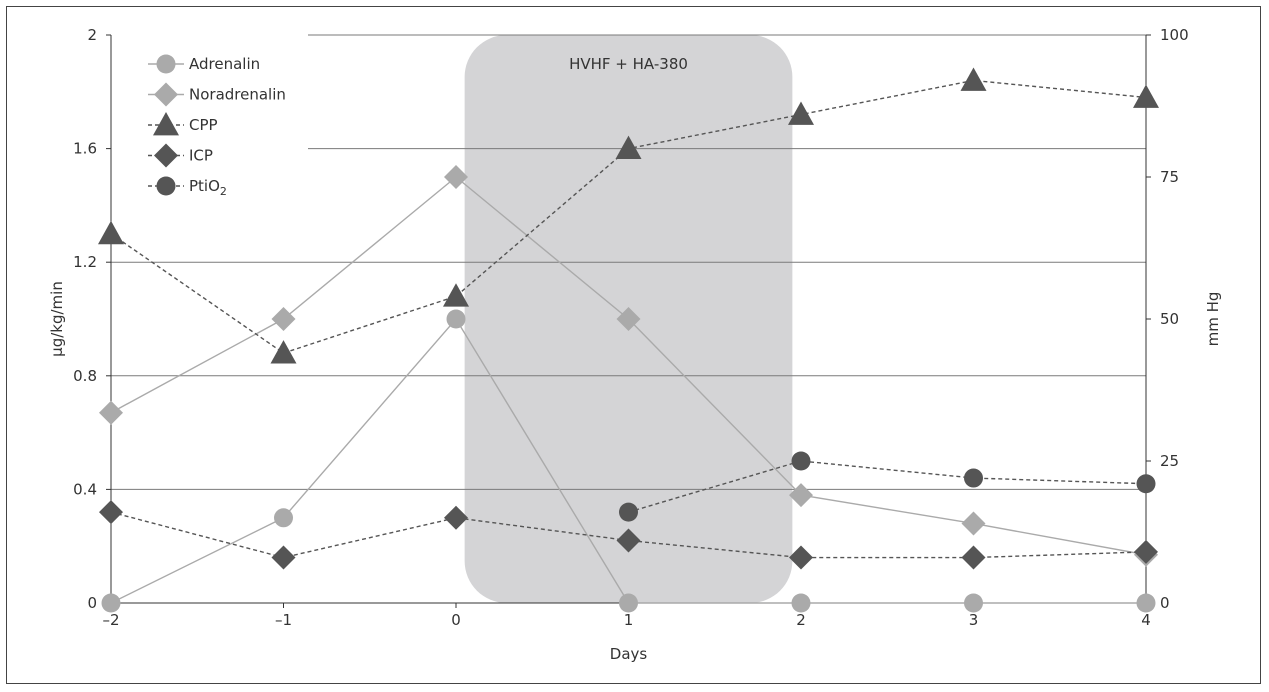 The image size is (1269, 692). Describe the element at coordinates (974, 620) in the screenshot. I see `x-tick-label: 3` at that location.